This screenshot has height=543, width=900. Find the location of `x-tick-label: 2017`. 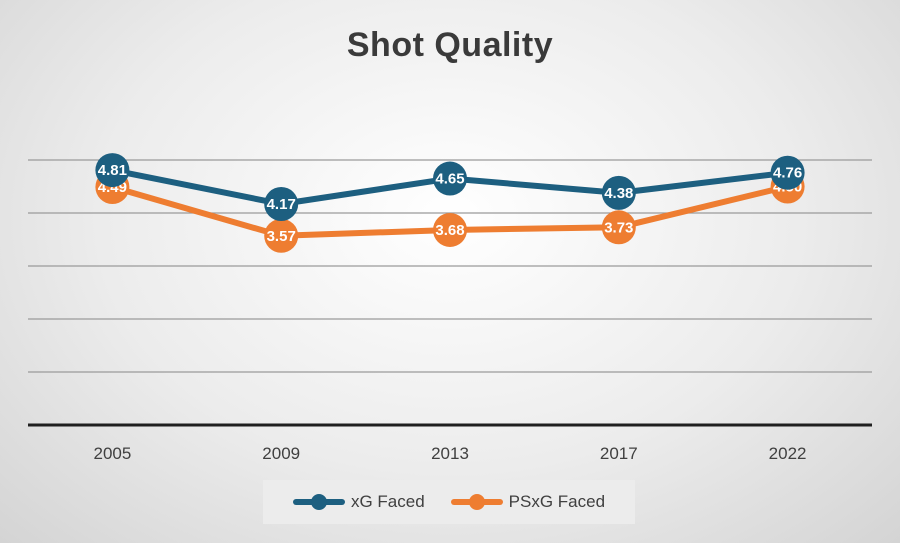

x-tick-label: 2017 is located at coordinates (619, 453).